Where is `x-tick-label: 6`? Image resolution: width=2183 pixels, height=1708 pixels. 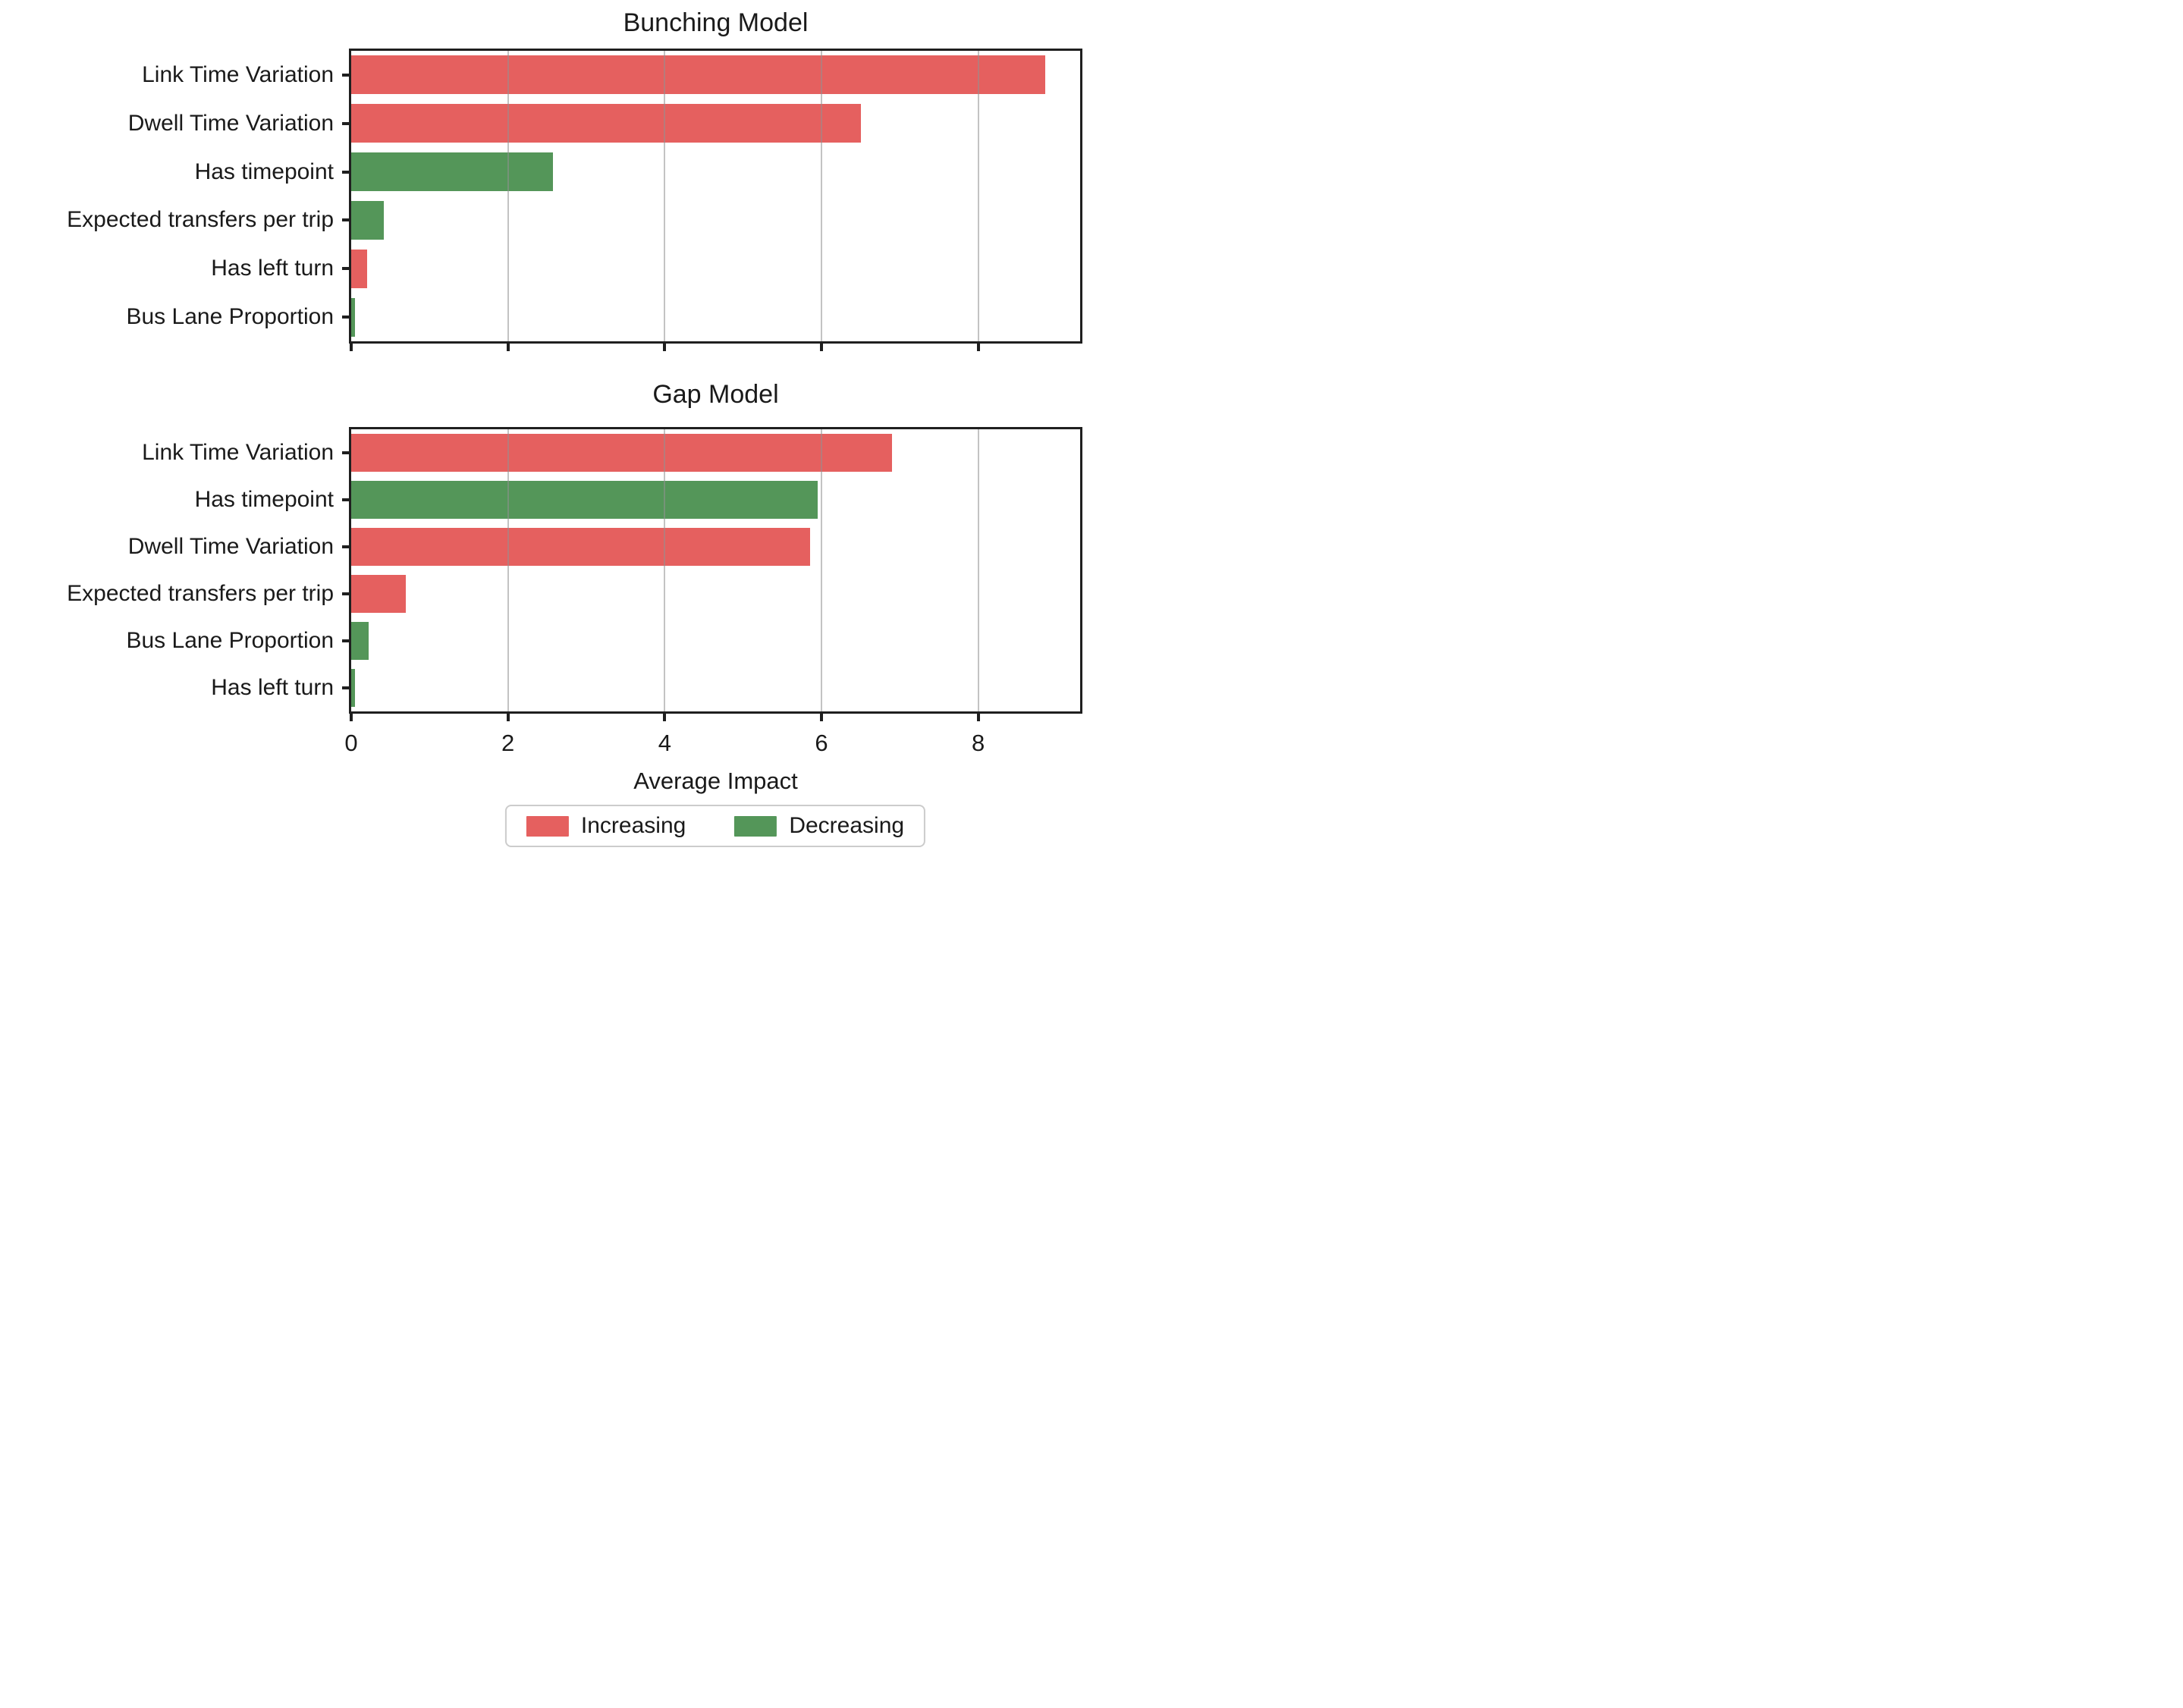 x-tick-label: 6 is located at coordinates (822, 743).